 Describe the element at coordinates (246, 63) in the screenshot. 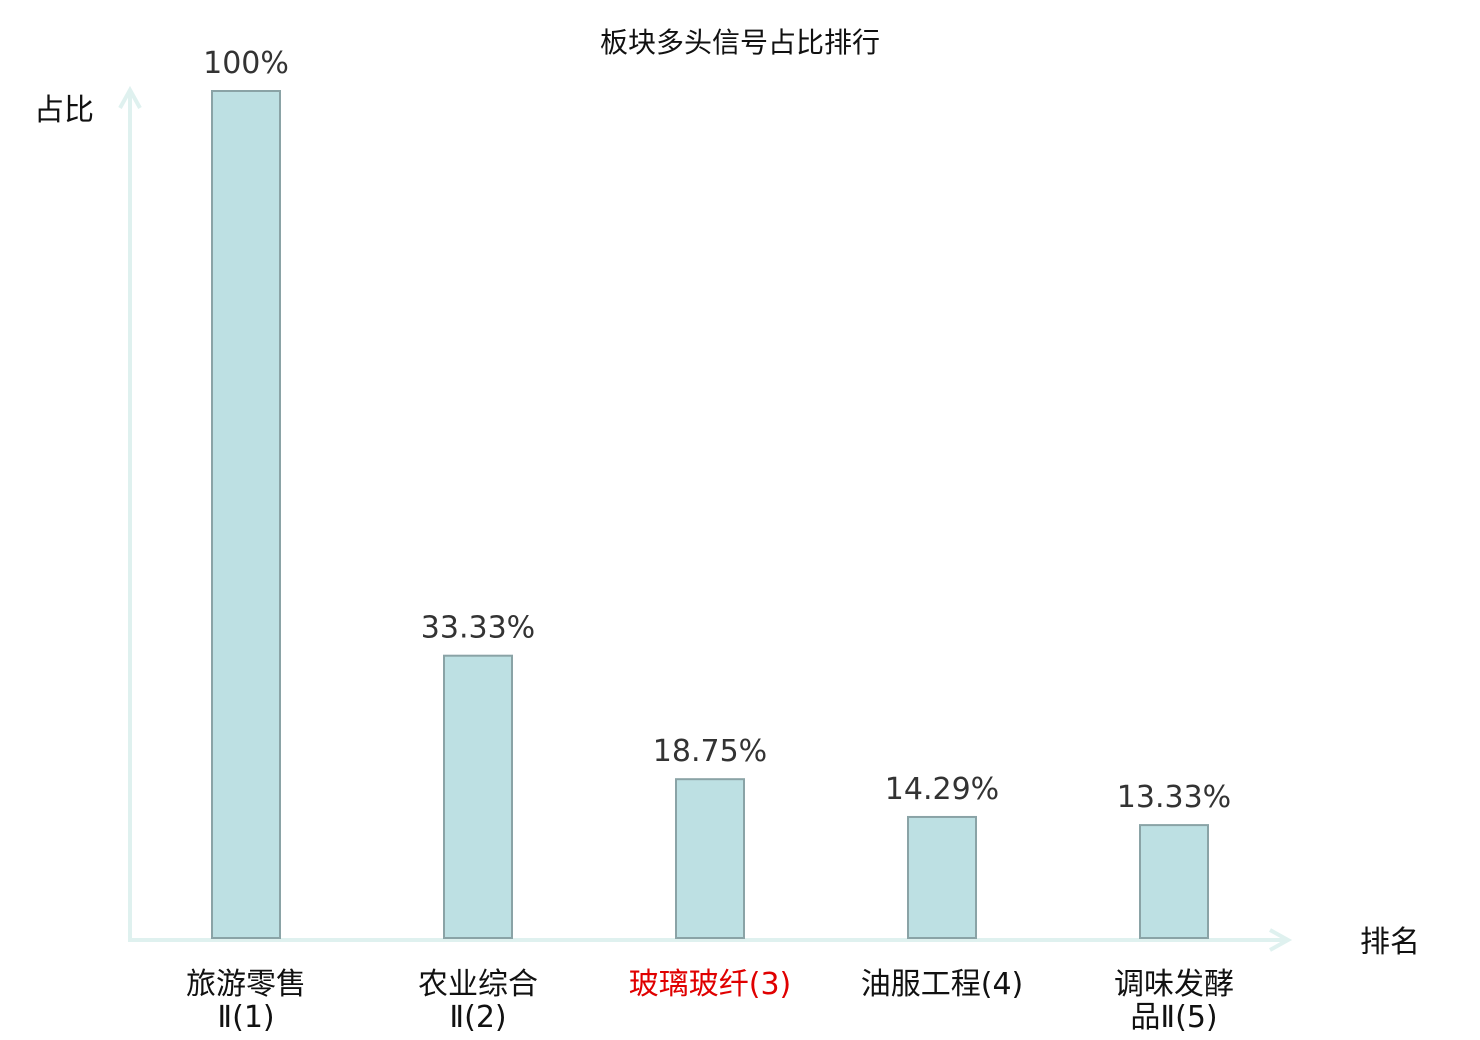

I see `bar-value-label: 100%` at that location.